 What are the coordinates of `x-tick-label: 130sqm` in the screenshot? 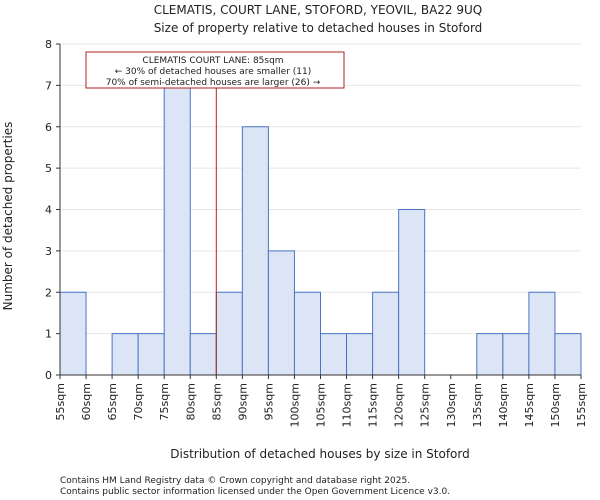 It's located at (451, 405).